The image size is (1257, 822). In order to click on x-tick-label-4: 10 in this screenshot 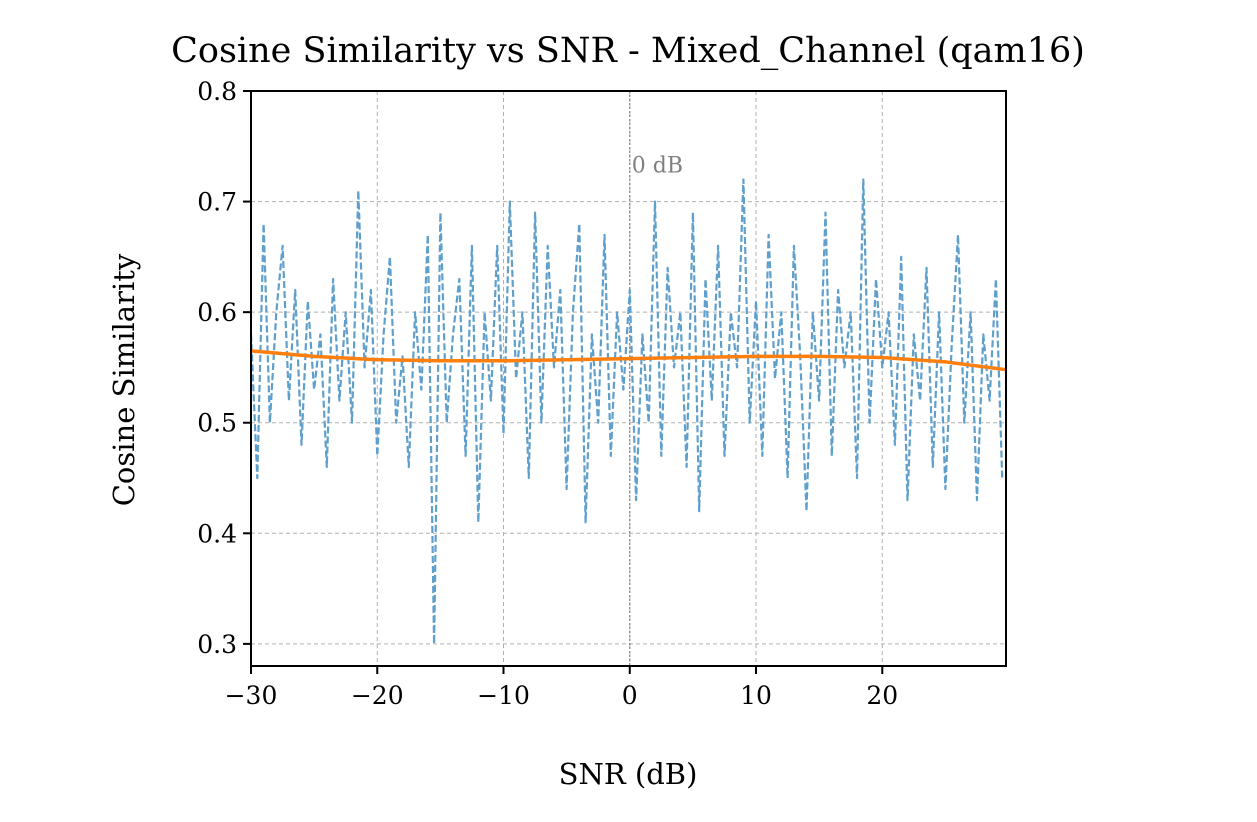, I will do `click(756, 695)`.